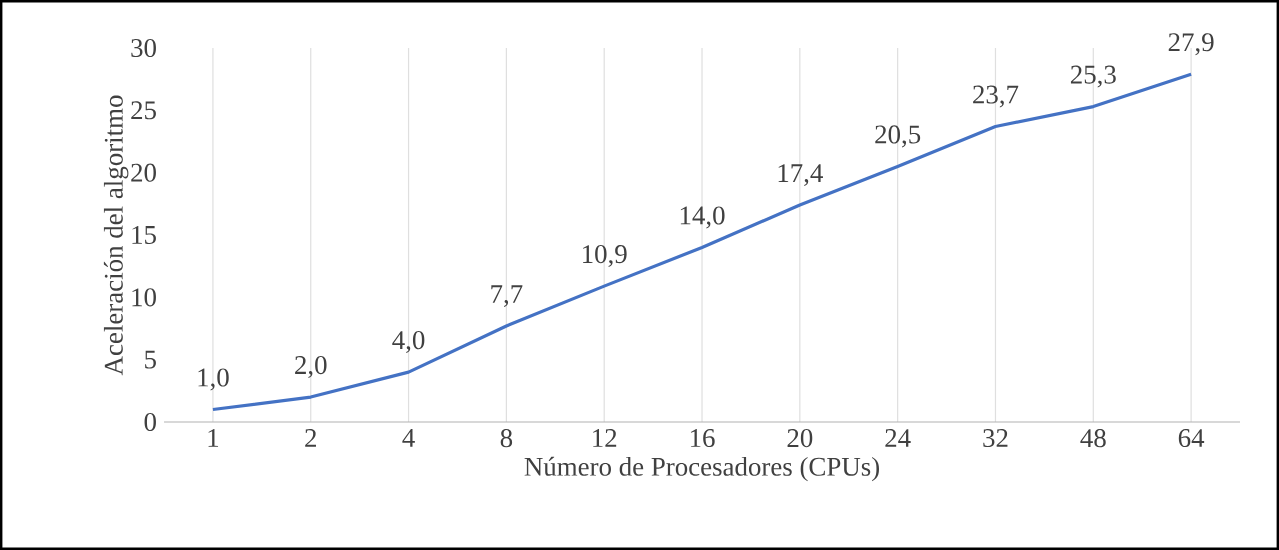 Image resolution: width=1279 pixels, height=550 pixels. I want to click on data-label: 14,0, so click(702, 217).